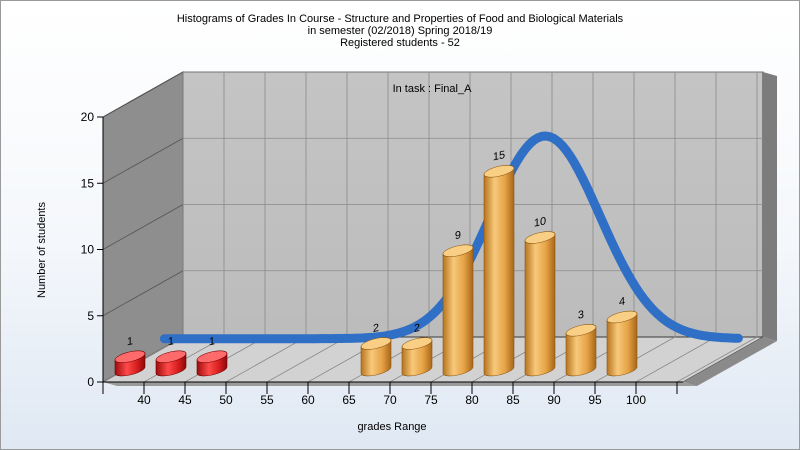 The image size is (800, 450). I want to click on y-axis-label: Number of students, so click(42, 250).